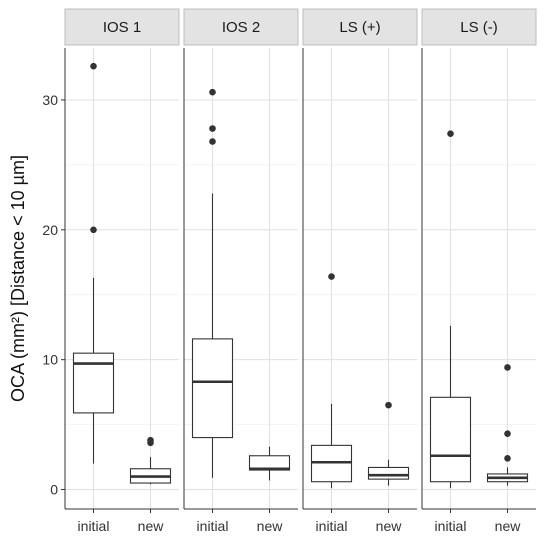 The width and height of the screenshot is (550, 543). What do you see at coordinates (18, 278) in the screenshot?
I see `y-axis-title: OCA (mm²) [Distance < 10 µm]` at bounding box center [18, 278].